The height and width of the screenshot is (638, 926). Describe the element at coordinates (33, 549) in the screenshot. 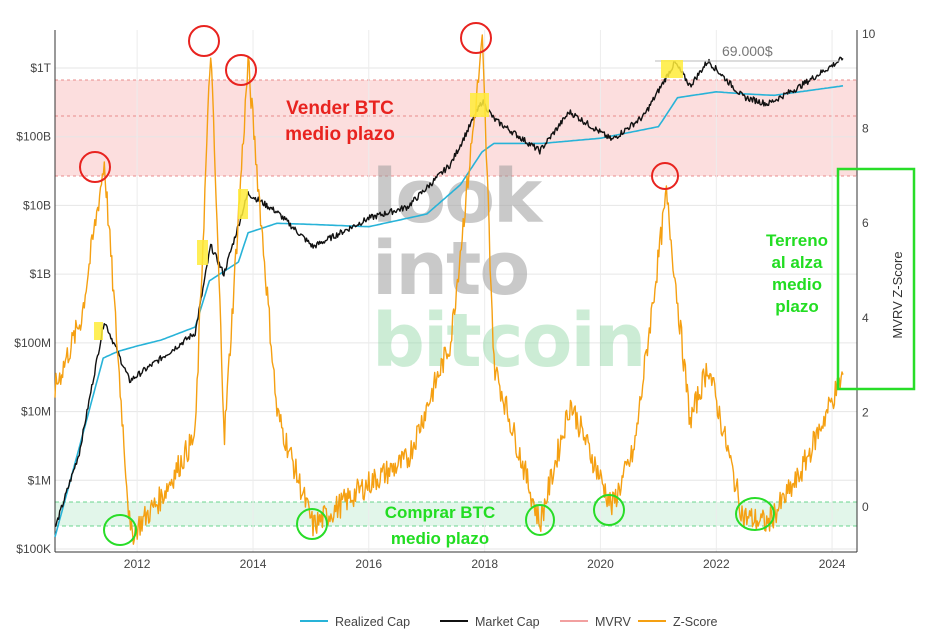

I see `left-tick-label: $100K` at that location.